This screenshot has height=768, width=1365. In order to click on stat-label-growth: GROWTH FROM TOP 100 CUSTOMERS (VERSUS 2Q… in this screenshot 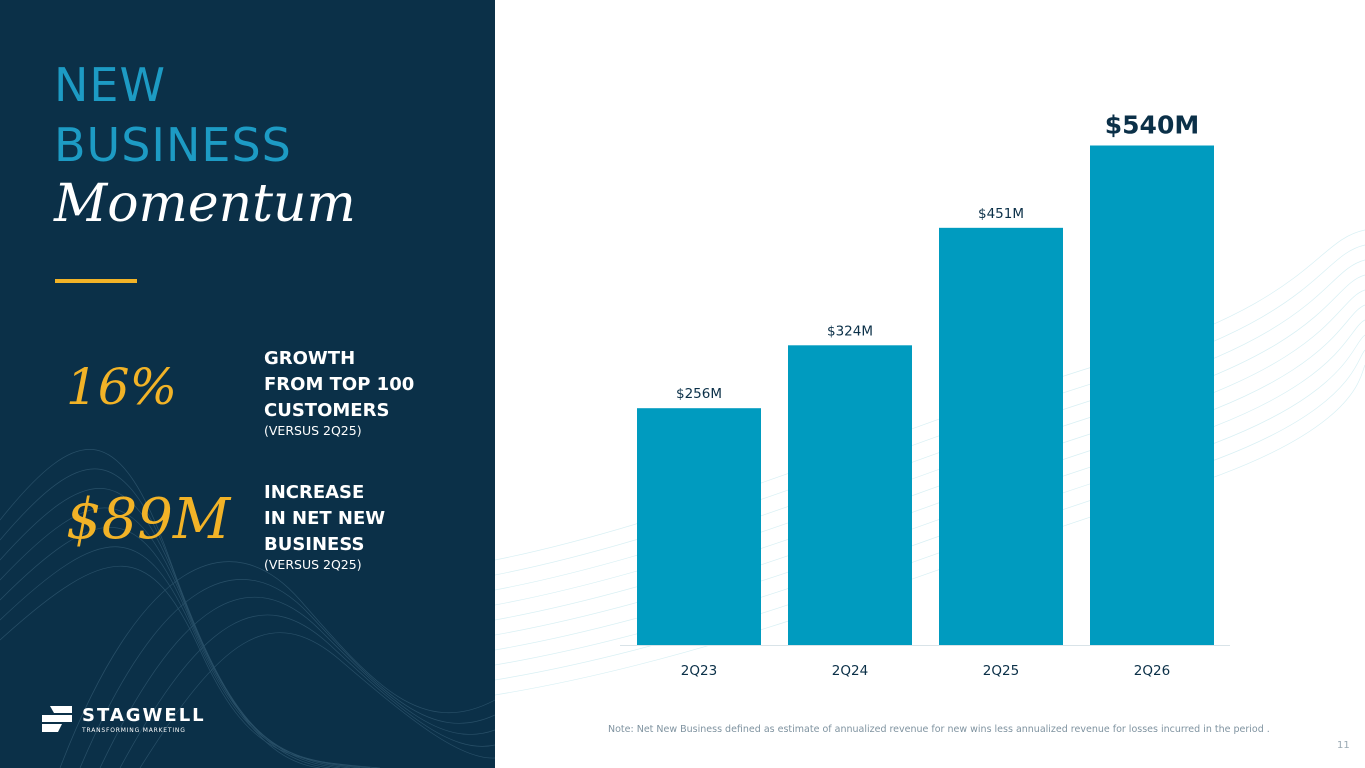, I will do `click(339, 393)`.